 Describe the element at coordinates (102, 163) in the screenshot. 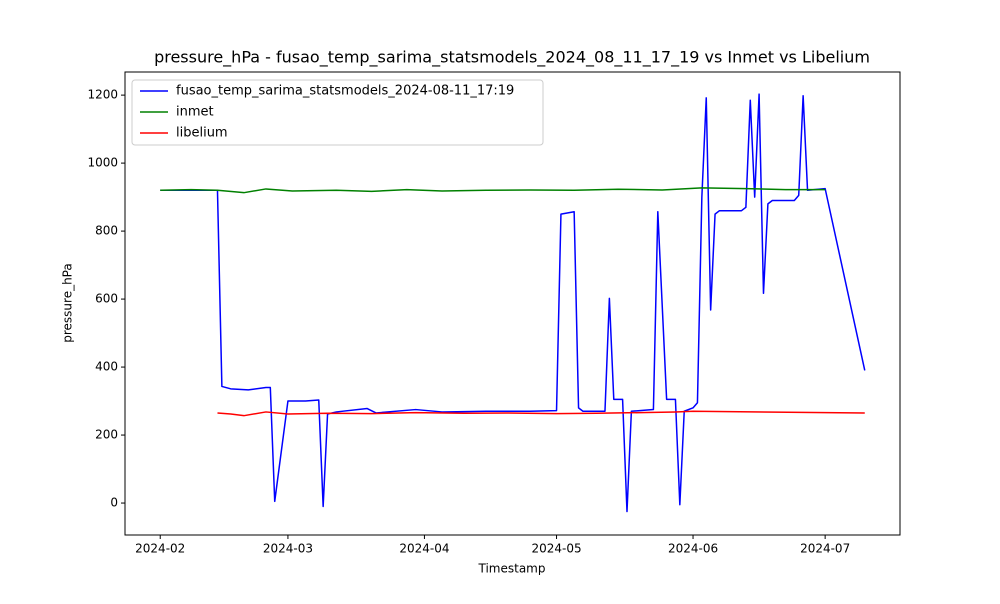

I see `y-tick-label: 1000` at that location.